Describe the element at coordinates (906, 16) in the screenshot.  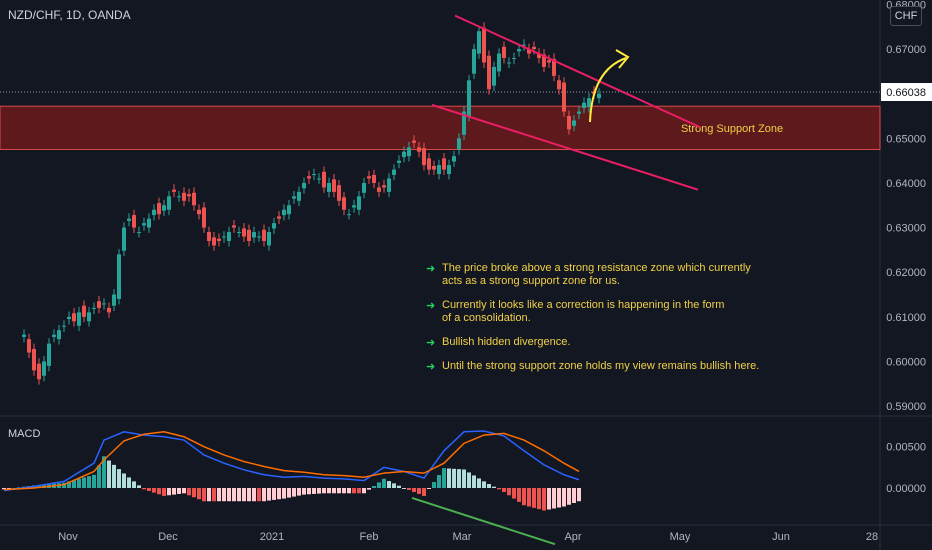
I see `currency-button: CHF` at that location.